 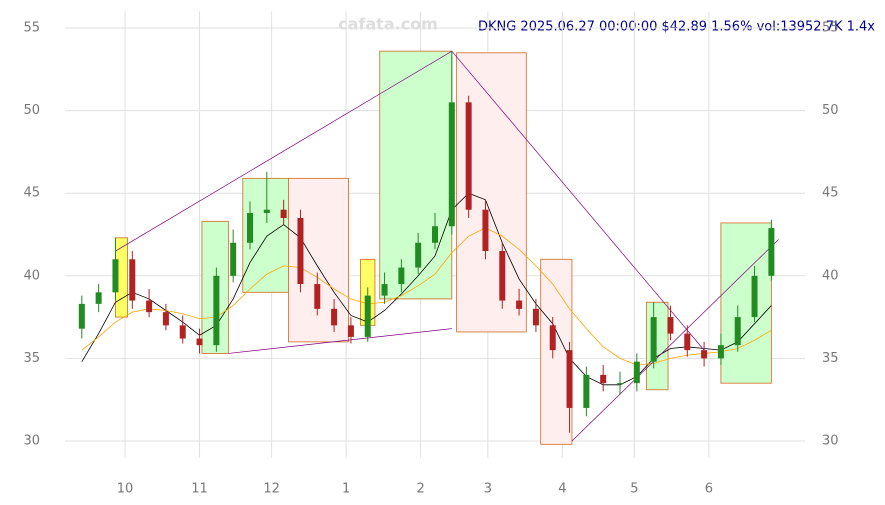 What do you see at coordinates (125, 489) in the screenshot?
I see `x-tick-label: 10` at bounding box center [125, 489].